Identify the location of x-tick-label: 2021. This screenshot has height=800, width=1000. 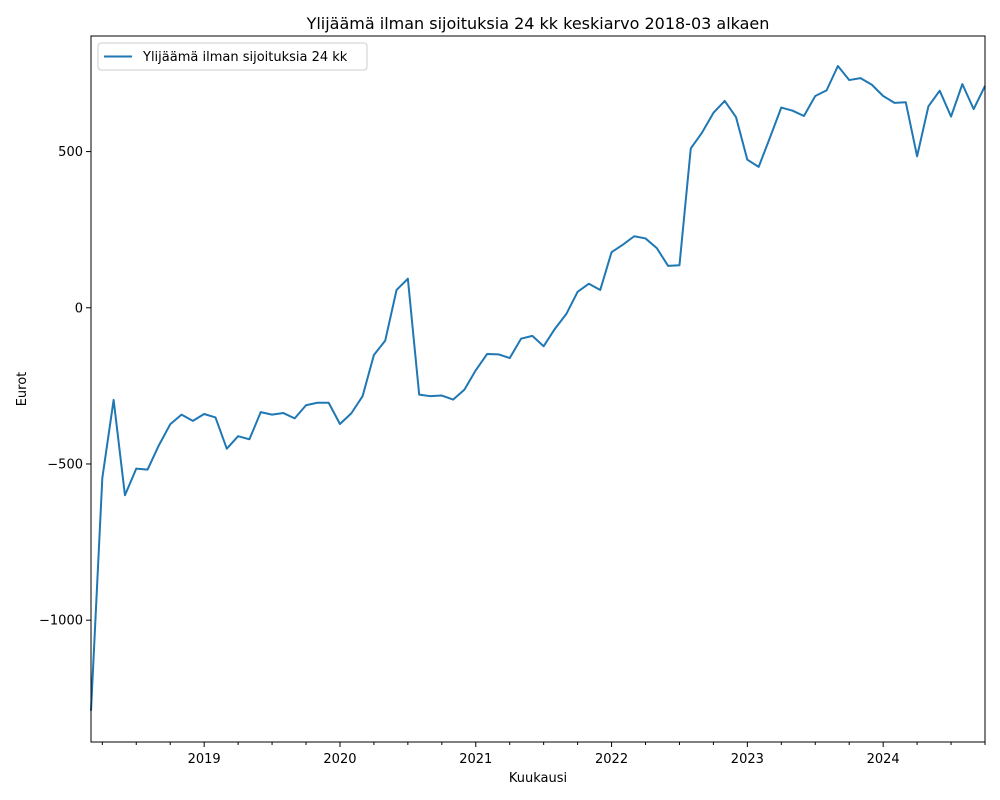
(475, 759).